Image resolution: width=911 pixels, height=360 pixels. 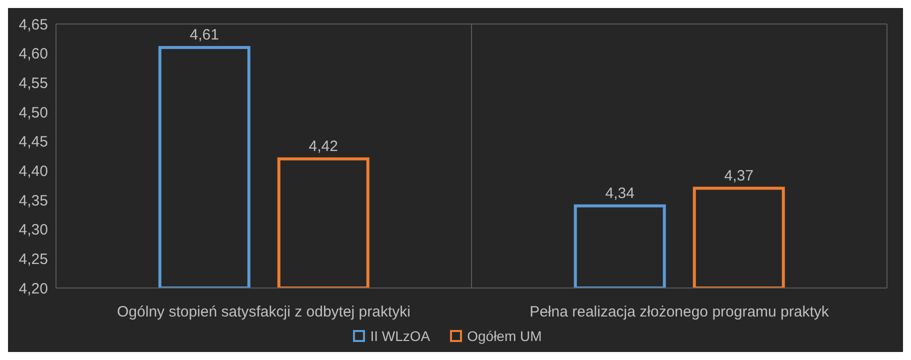 What do you see at coordinates (33, 289) in the screenshot?
I see `y-tick-label: 4,20` at bounding box center [33, 289].